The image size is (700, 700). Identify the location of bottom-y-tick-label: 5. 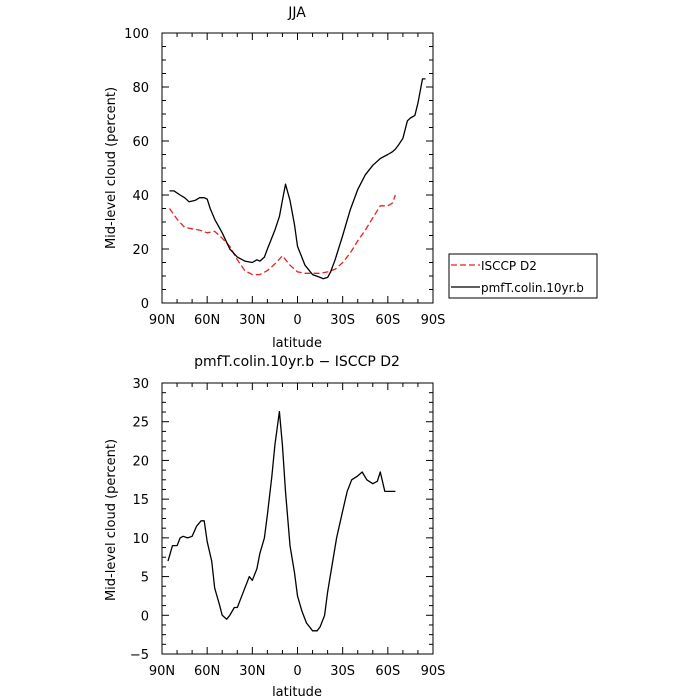
(145, 578).